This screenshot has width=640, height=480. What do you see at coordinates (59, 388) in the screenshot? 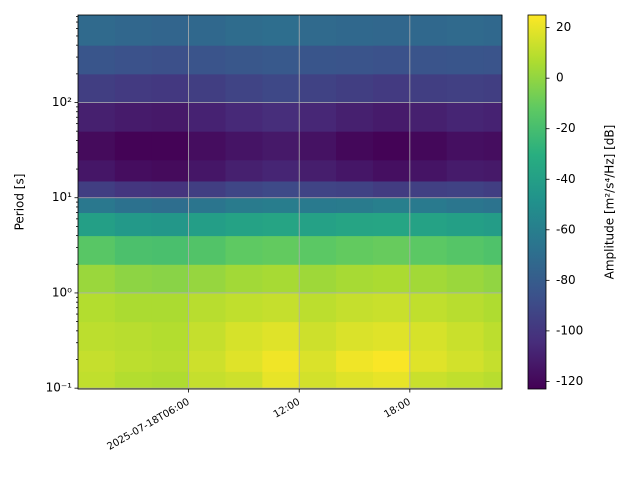
I see `y-tick-label: 10⁻¹` at bounding box center [59, 388].